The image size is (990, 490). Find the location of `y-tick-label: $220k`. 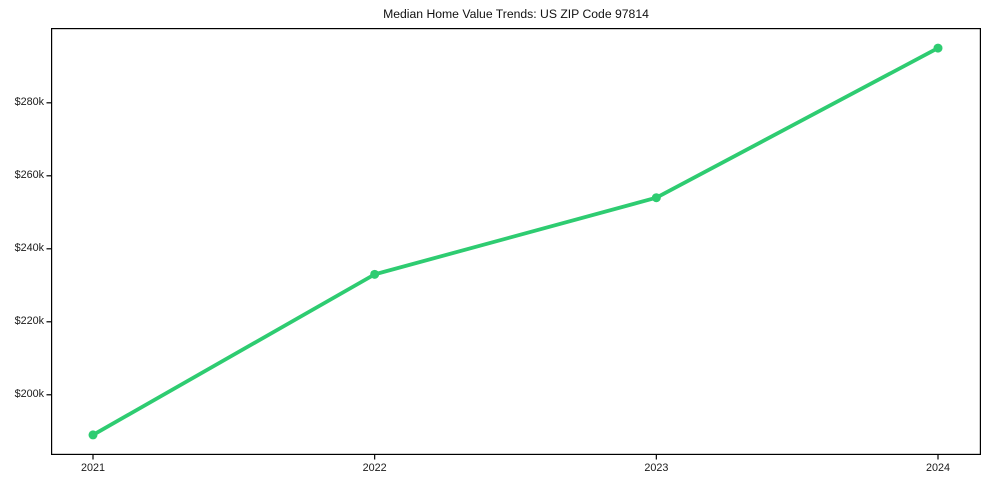

y-tick-label: $220k is located at coordinates (29, 321).